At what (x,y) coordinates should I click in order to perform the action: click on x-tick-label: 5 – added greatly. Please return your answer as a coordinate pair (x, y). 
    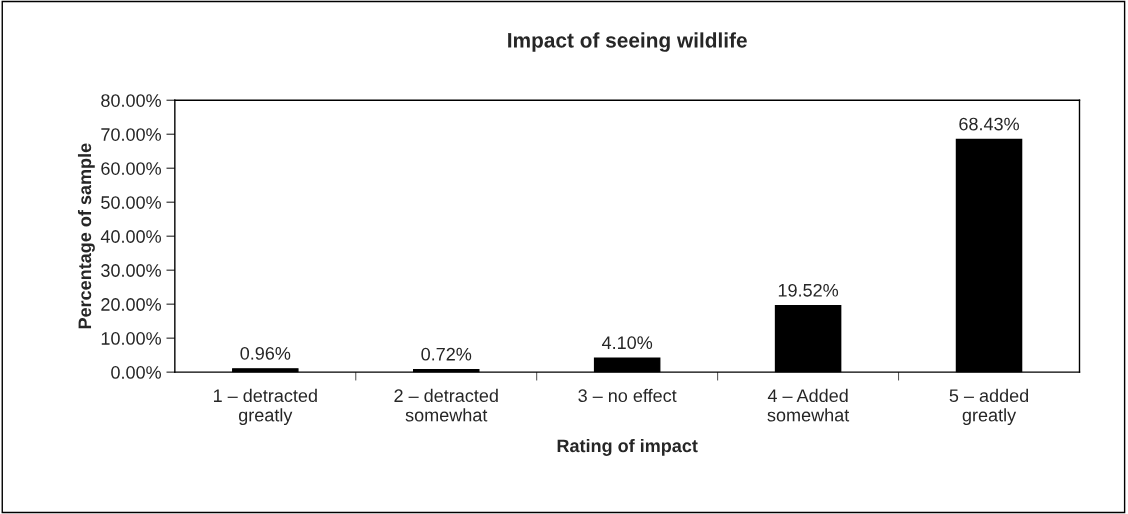
    Looking at the image, I should click on (989, 407).